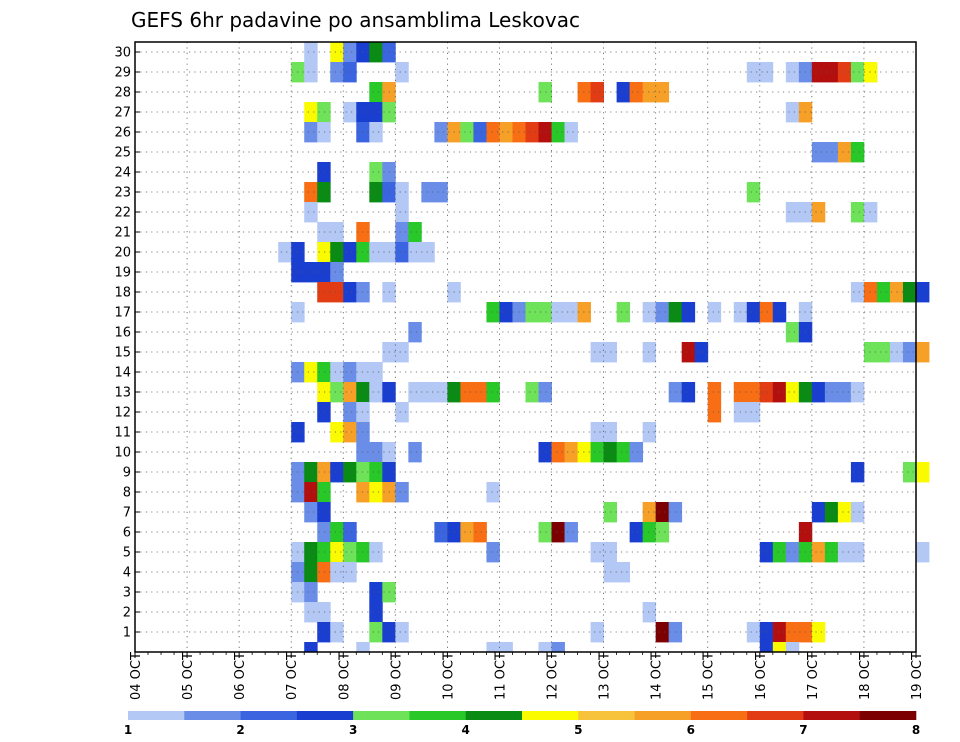 This screenshot has height=742, width=960. What do you see at coordinates (122, 213) in the screenshot?
I see `y-tick-label: 22` at bounding box center [122, 213].